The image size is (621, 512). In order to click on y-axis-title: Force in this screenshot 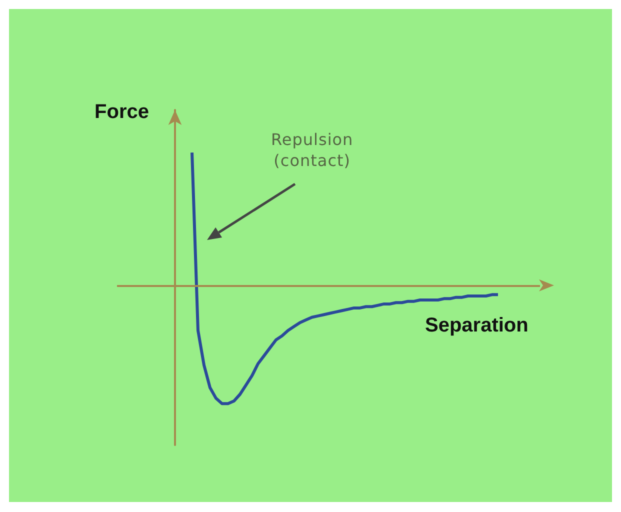, I will do `click(121, 112)`.